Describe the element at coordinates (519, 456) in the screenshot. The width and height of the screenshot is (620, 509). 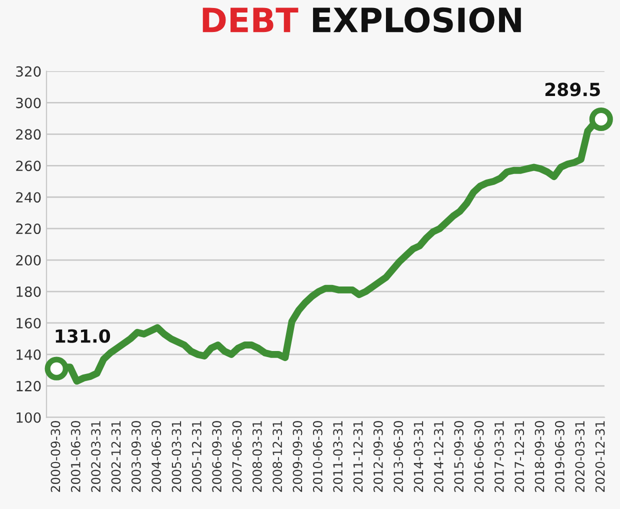
I see `x-tick-label: 2017-12-31` at that location.